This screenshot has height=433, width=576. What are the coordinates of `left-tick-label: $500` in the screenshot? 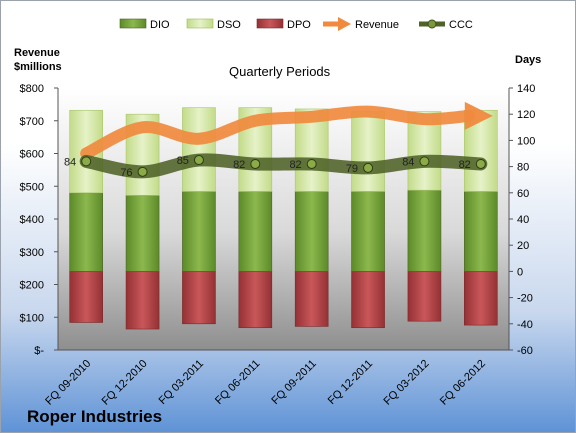 It's located at (32, 187).